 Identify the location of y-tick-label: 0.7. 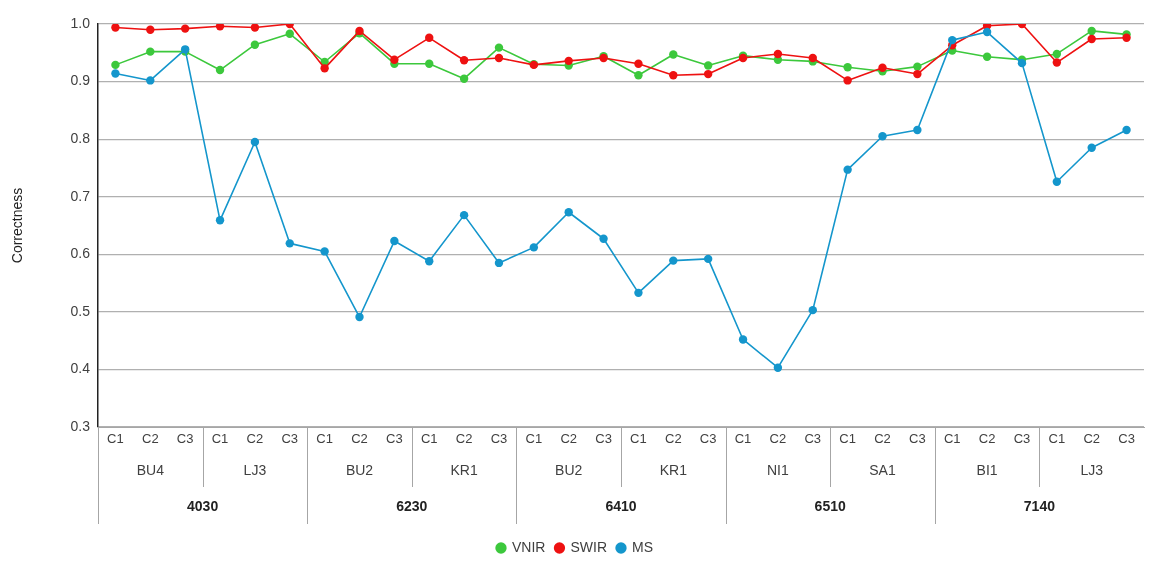
(80, 195).